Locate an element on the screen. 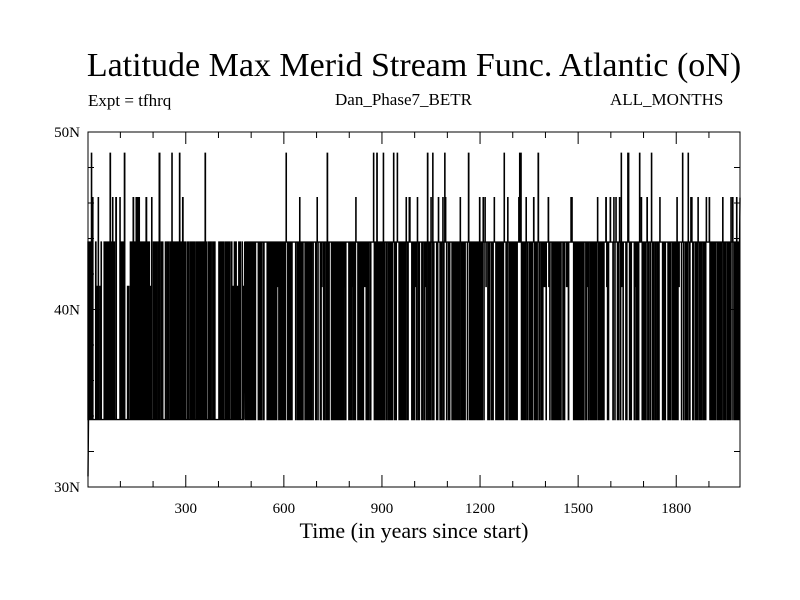  y-tick-label: 40N is located at coordinates (67, 311).